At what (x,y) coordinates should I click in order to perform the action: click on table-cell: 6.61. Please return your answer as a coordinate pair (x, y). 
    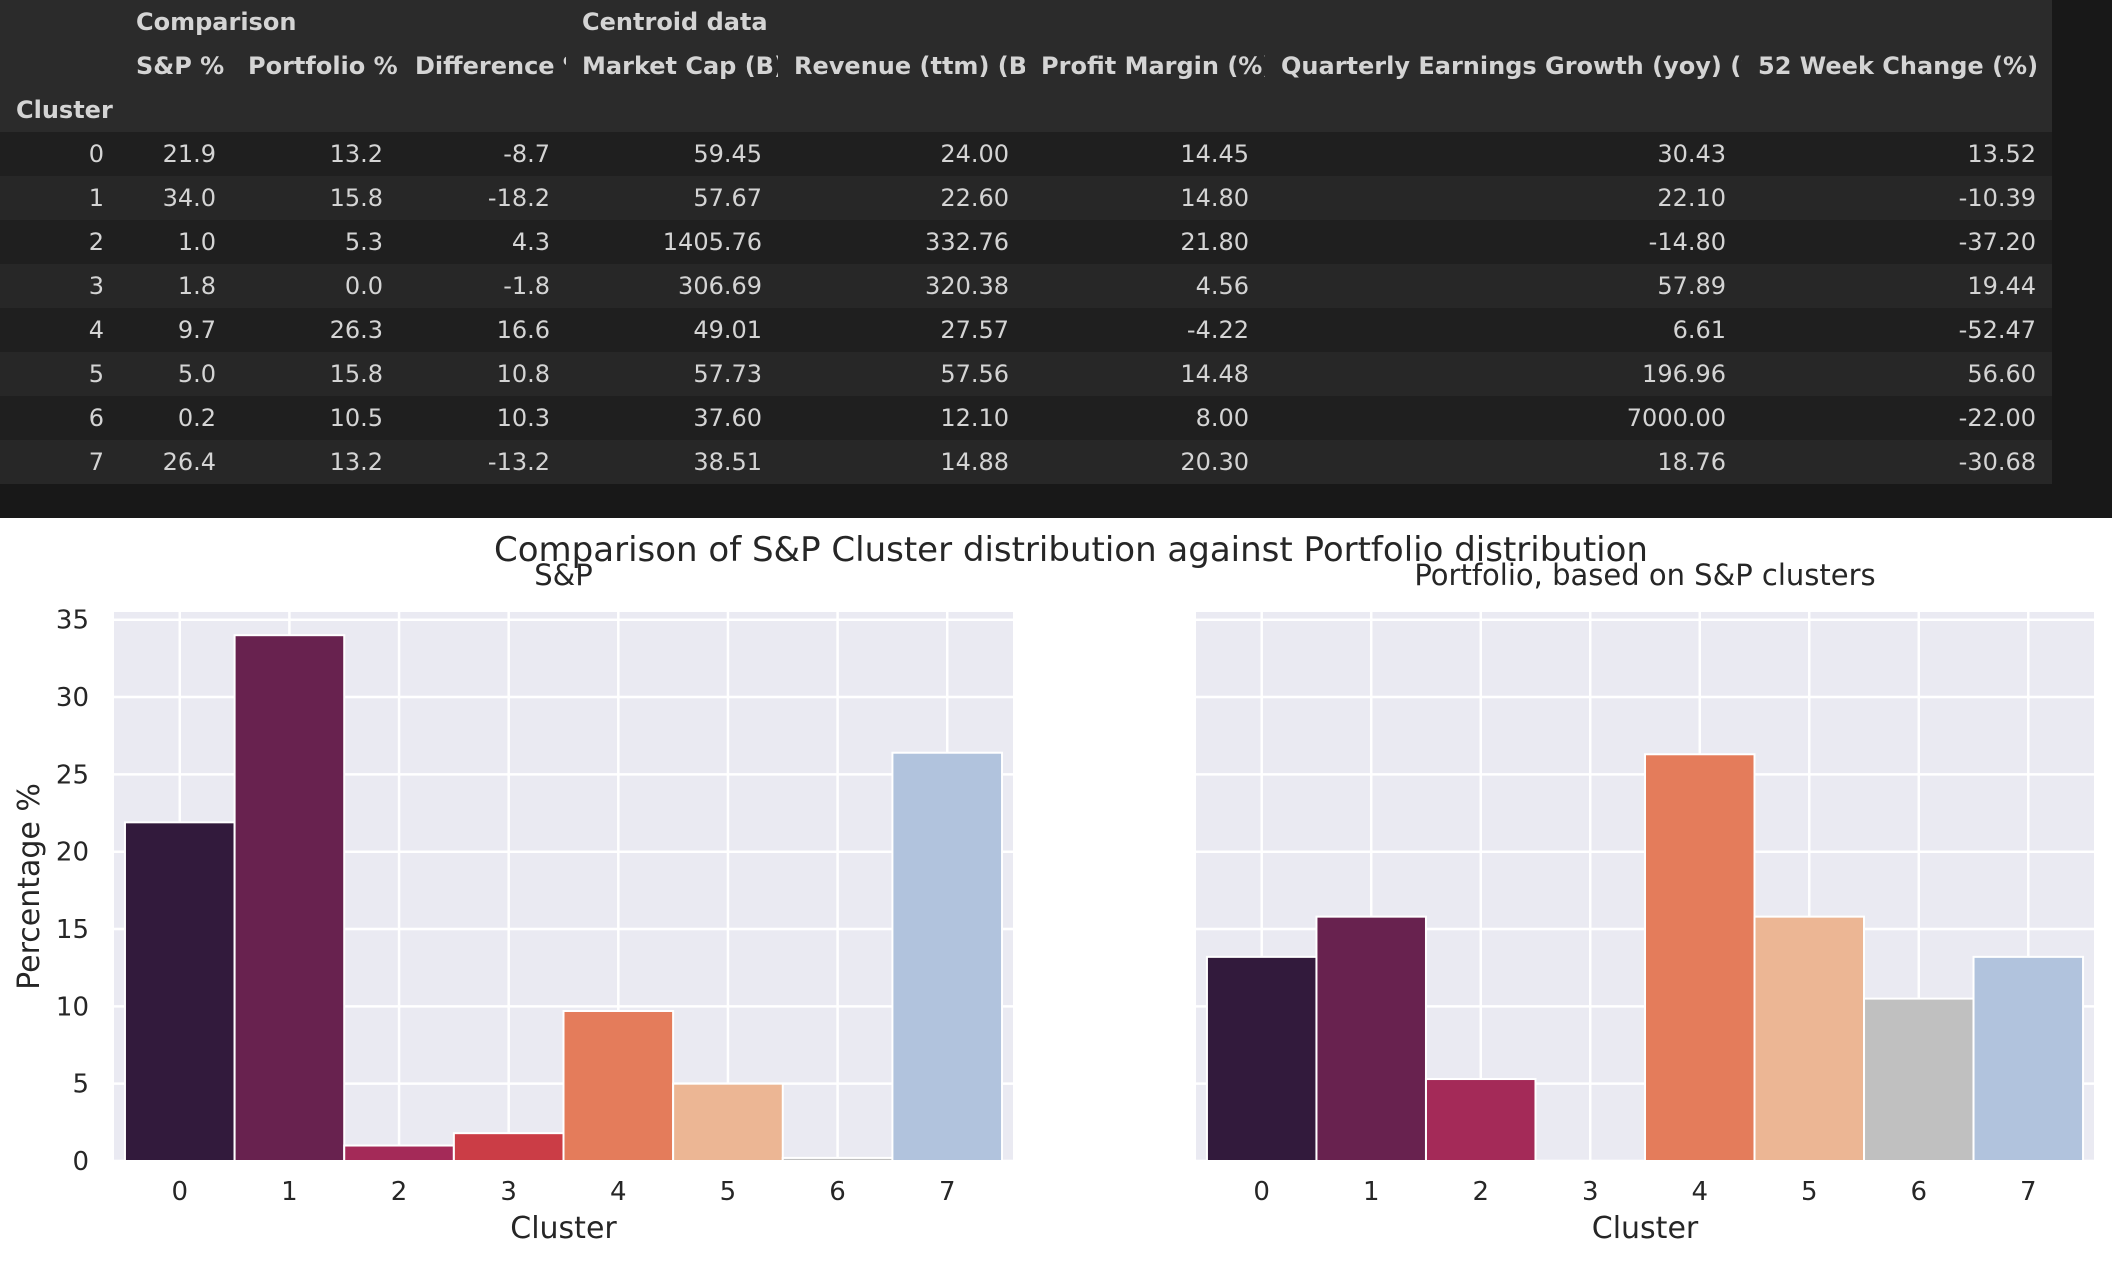
    Looking at the image, I should click on (1699, 330).